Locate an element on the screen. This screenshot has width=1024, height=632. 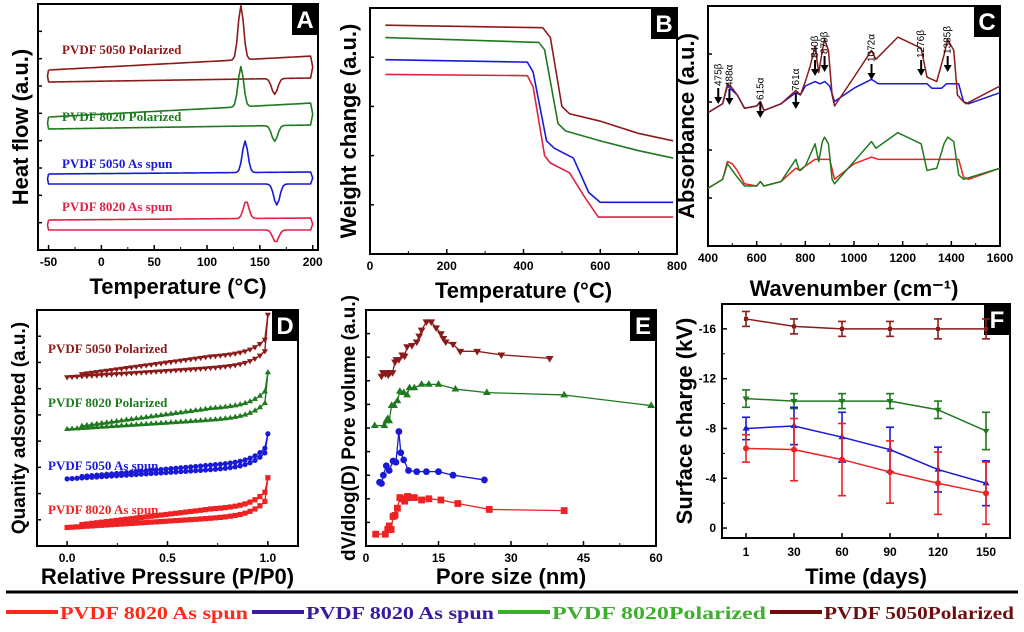
arrow-head-icon is located at coordinates (947, 68).